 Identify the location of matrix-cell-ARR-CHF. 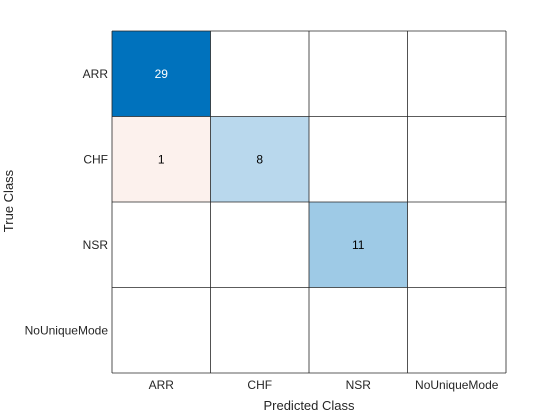
(259, 74).